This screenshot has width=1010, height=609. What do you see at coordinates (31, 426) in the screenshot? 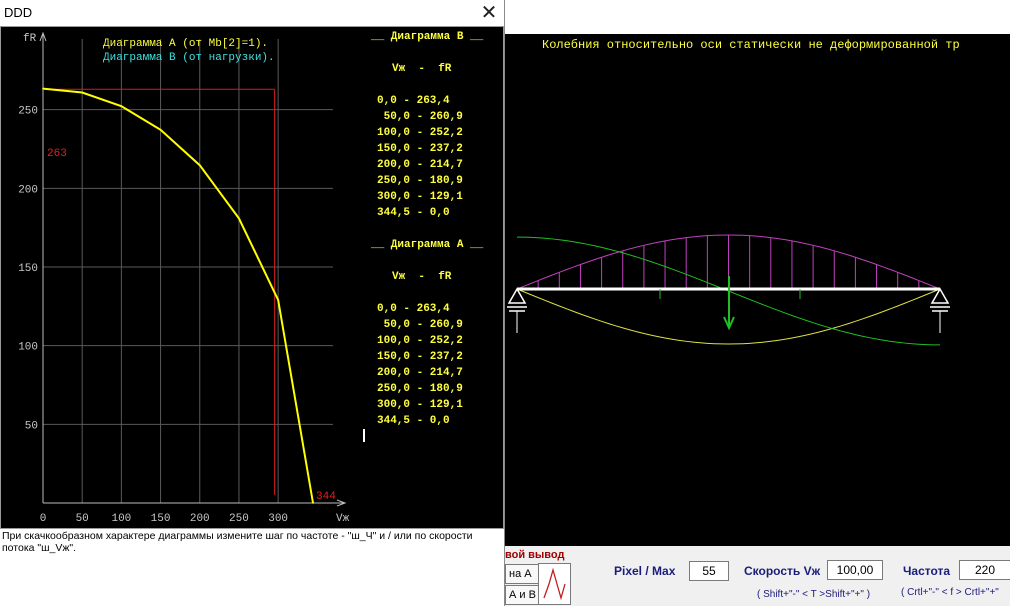
I see `y-tick-label: 50` at bounding box center [31, 426].